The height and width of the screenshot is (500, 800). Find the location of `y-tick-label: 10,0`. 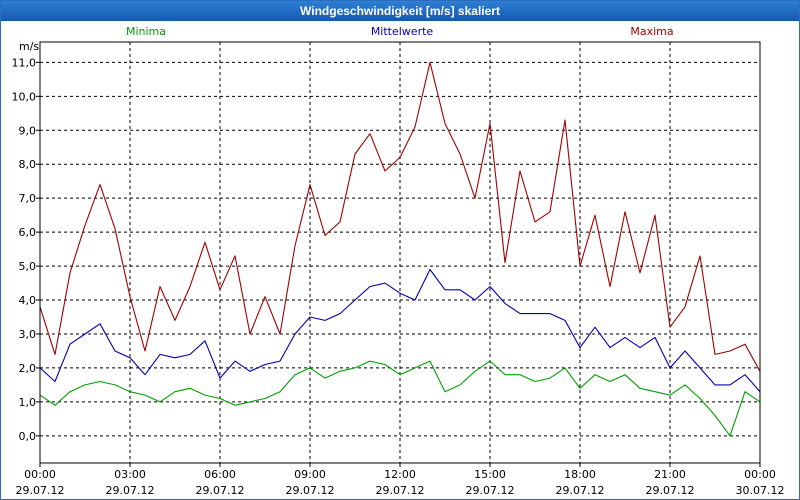

y-tick-label: 10,0 is located at coordinates (24, 96).